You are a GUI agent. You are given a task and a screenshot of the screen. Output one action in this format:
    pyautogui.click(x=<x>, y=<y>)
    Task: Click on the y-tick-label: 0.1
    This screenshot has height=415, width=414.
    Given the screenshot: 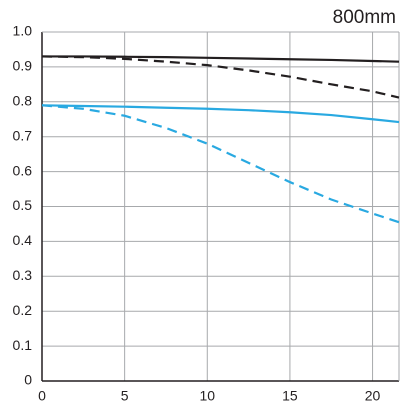 What is the action you would take?
    pyautogui.click(x=23, y=345)
    